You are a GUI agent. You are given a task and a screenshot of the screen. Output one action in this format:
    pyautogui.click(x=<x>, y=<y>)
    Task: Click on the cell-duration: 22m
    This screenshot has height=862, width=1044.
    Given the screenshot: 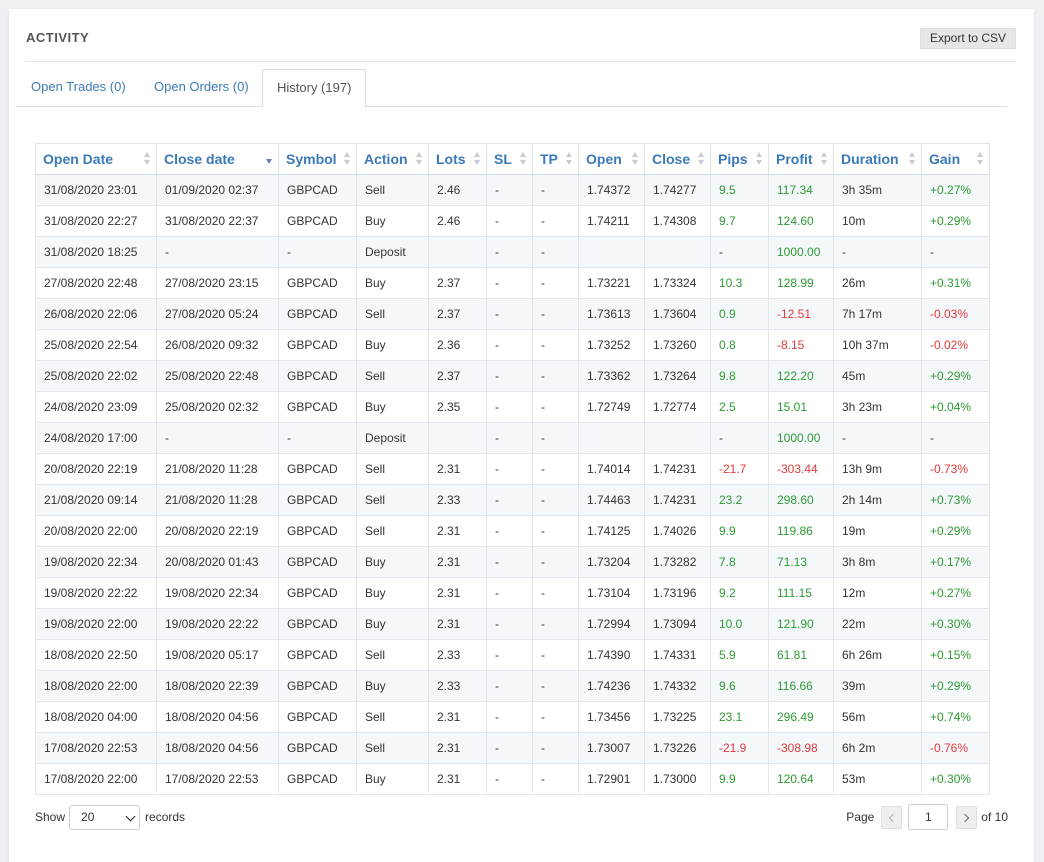 What is the action you would take?
    pyautogui.click(x=877, y=624)
    